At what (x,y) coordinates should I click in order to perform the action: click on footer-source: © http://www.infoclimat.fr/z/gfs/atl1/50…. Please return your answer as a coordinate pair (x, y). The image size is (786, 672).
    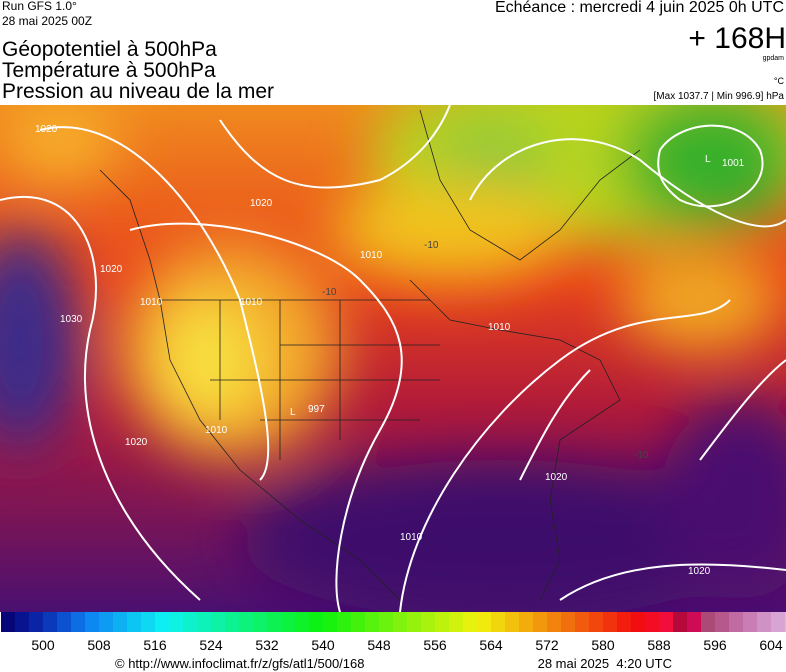
    Looking at the image, I should click on (239, 663).